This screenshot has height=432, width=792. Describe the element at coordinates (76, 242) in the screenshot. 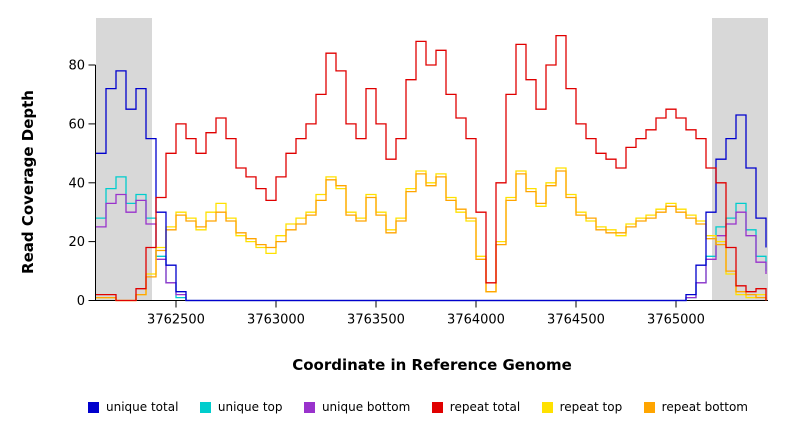

I see `y-tick-label: 20` at that location.